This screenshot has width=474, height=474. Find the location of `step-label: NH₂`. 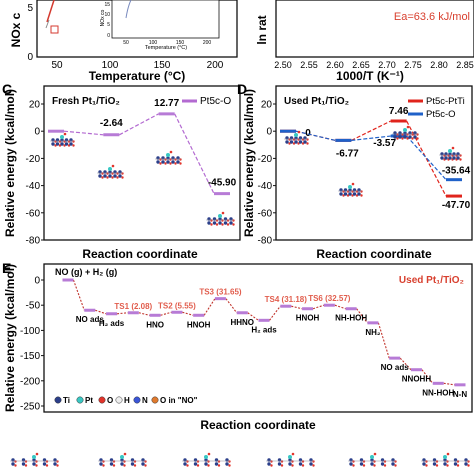

step-label: NH₂ is located at coordinates (373, 332).